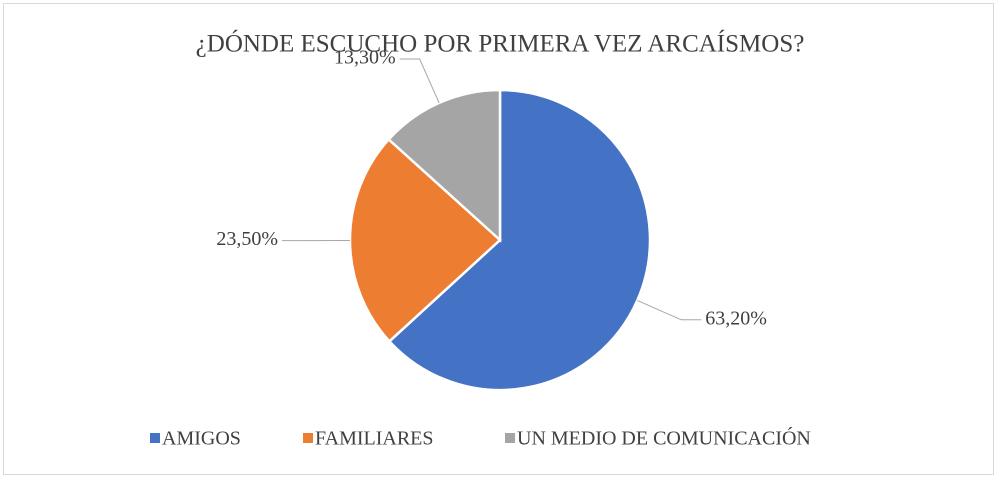 Image resolution: width=997 pixels, height=478 pixels. Describe the element at coordinates (374, 439) in the screenshot. I see `legend-label: FAMILIARES` at that location.